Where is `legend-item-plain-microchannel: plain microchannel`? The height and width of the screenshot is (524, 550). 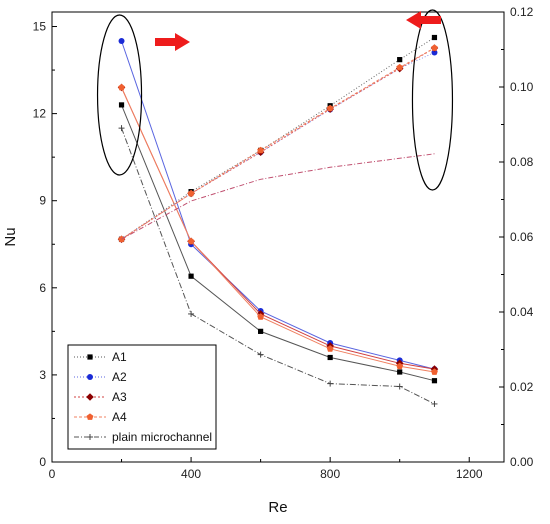 legend-item-plain-microchannel: plain microchannel is located at coordinates (143, 437).